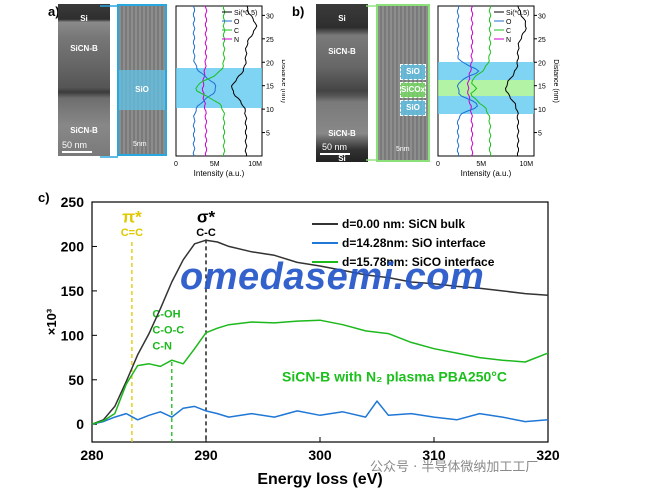 The width and height of the screenshot is (655, 500). Describe the element at coordinates (73, 246) in the screenshot. I see `y-tick-label: 200` at that location.